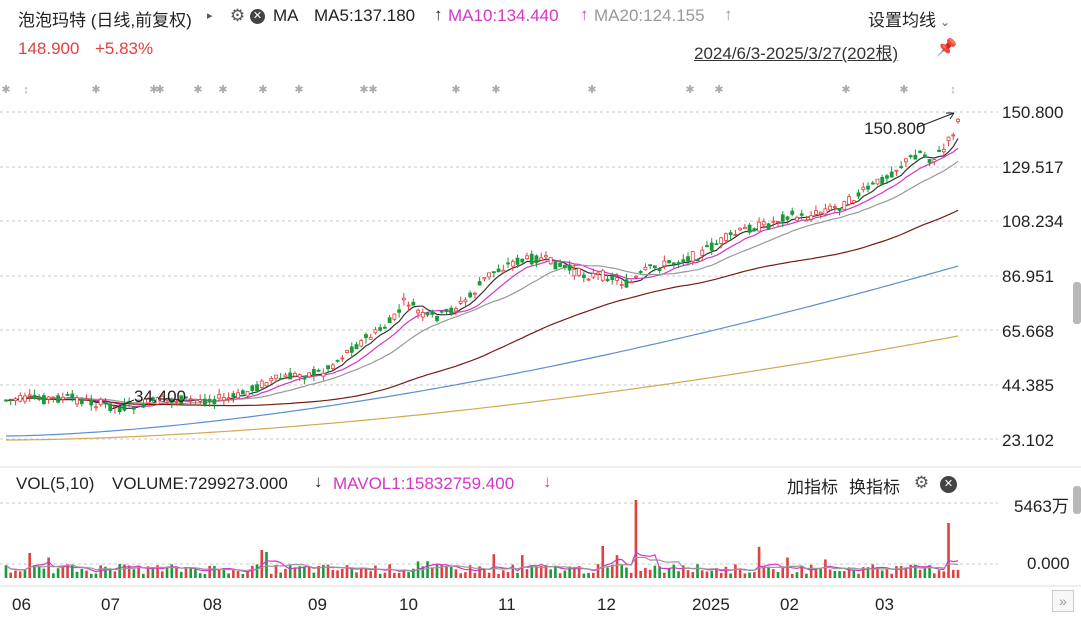 This screenshot has width=1081, height=618. I want to click on scroll-to-end-icon: », so click(1063, 601).